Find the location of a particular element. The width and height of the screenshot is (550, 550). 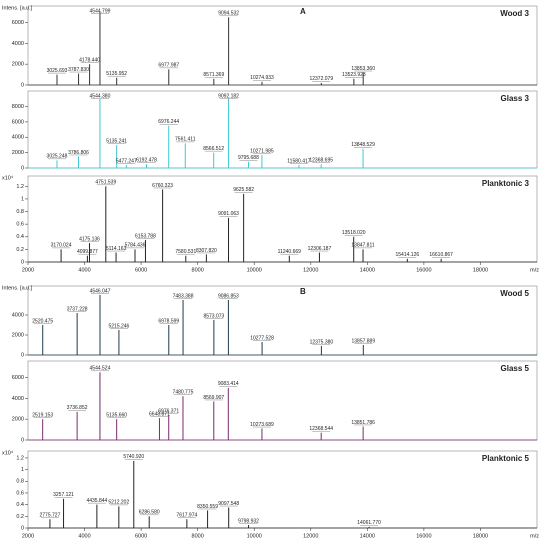

peak-label: 3170.024 is located at coordinates (61, 246).